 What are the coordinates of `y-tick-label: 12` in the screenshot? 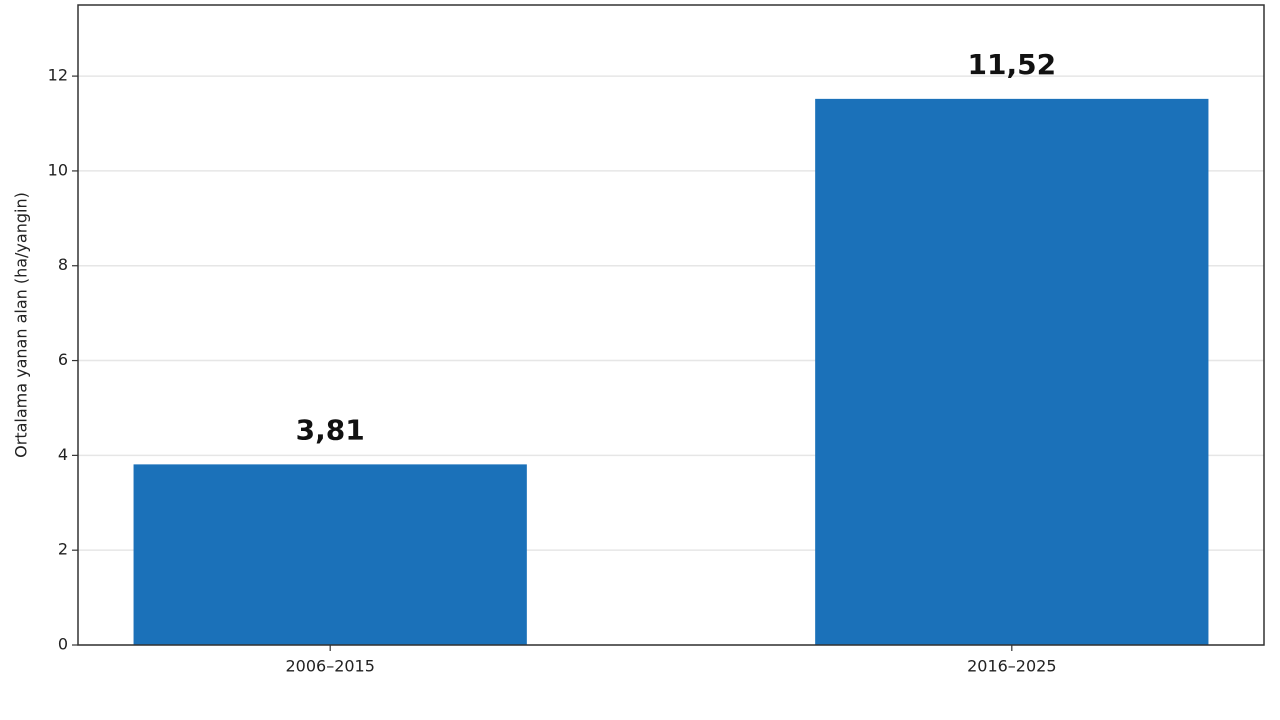 It's located at (58, 75).